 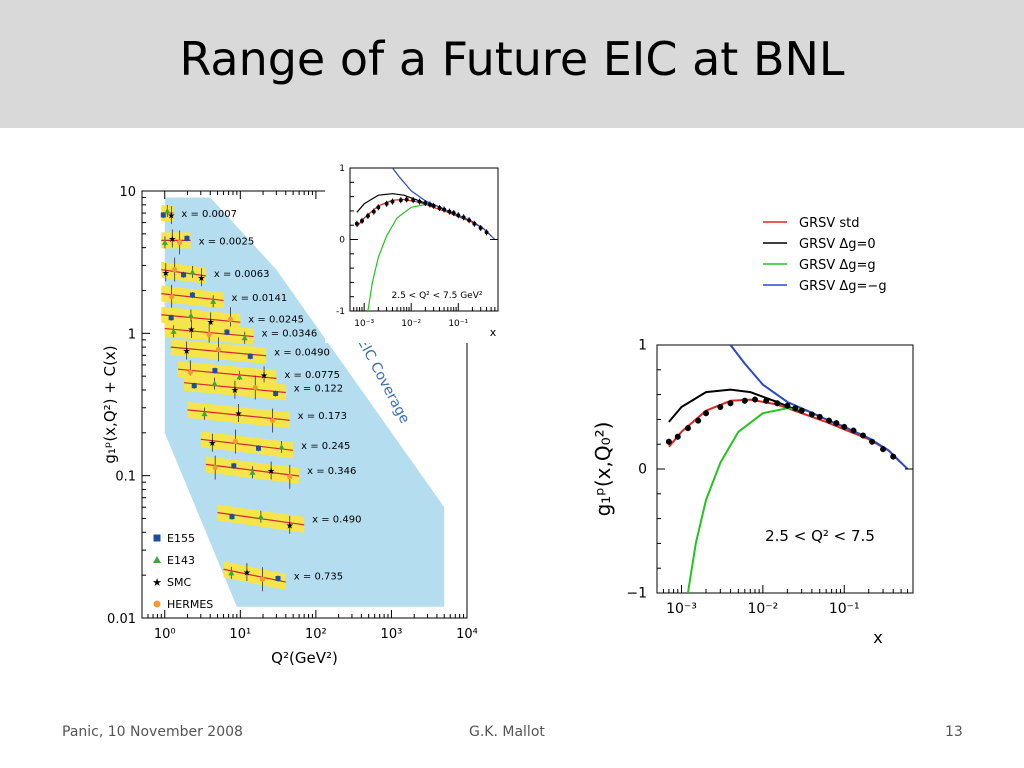 I want to click on legend-label: E155, so click(x=181, y=538).